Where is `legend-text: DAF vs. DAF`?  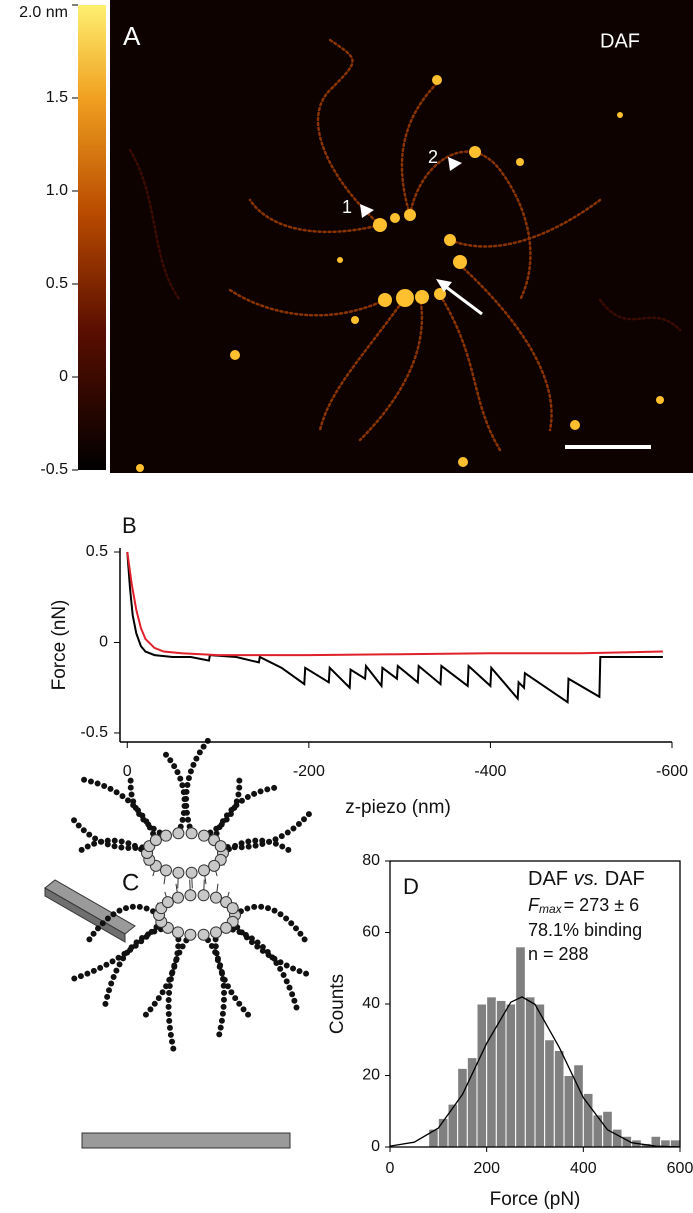 legend-text: DAF vs. DAF is located at coordinates (586, 879).